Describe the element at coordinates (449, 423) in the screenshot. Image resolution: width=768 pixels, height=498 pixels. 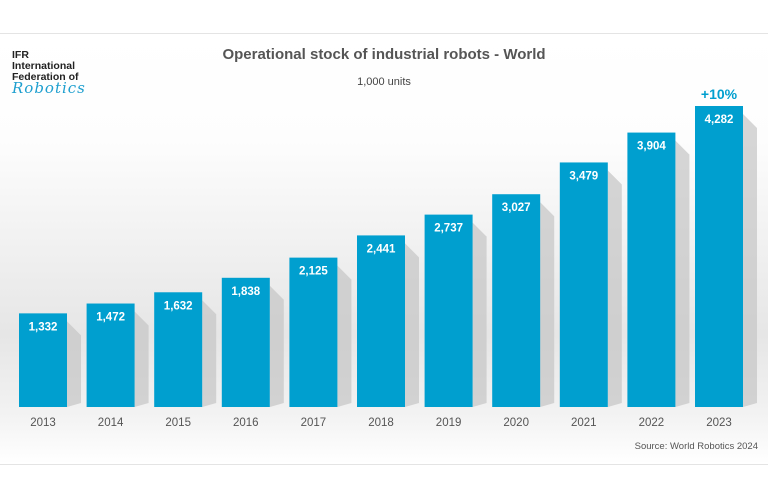
I see `x-tick-label: 2019` at that location.